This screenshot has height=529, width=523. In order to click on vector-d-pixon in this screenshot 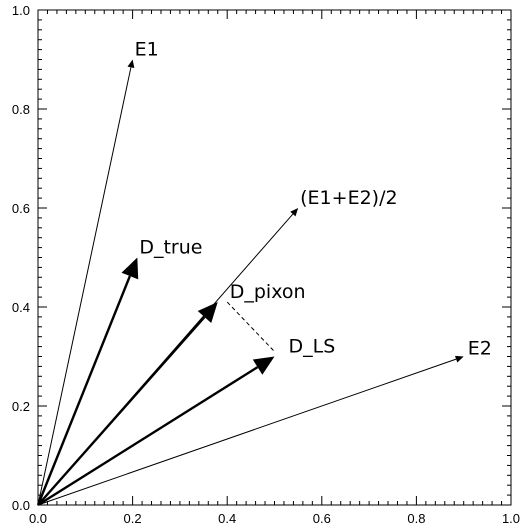, I will do `click(127, 404)`.